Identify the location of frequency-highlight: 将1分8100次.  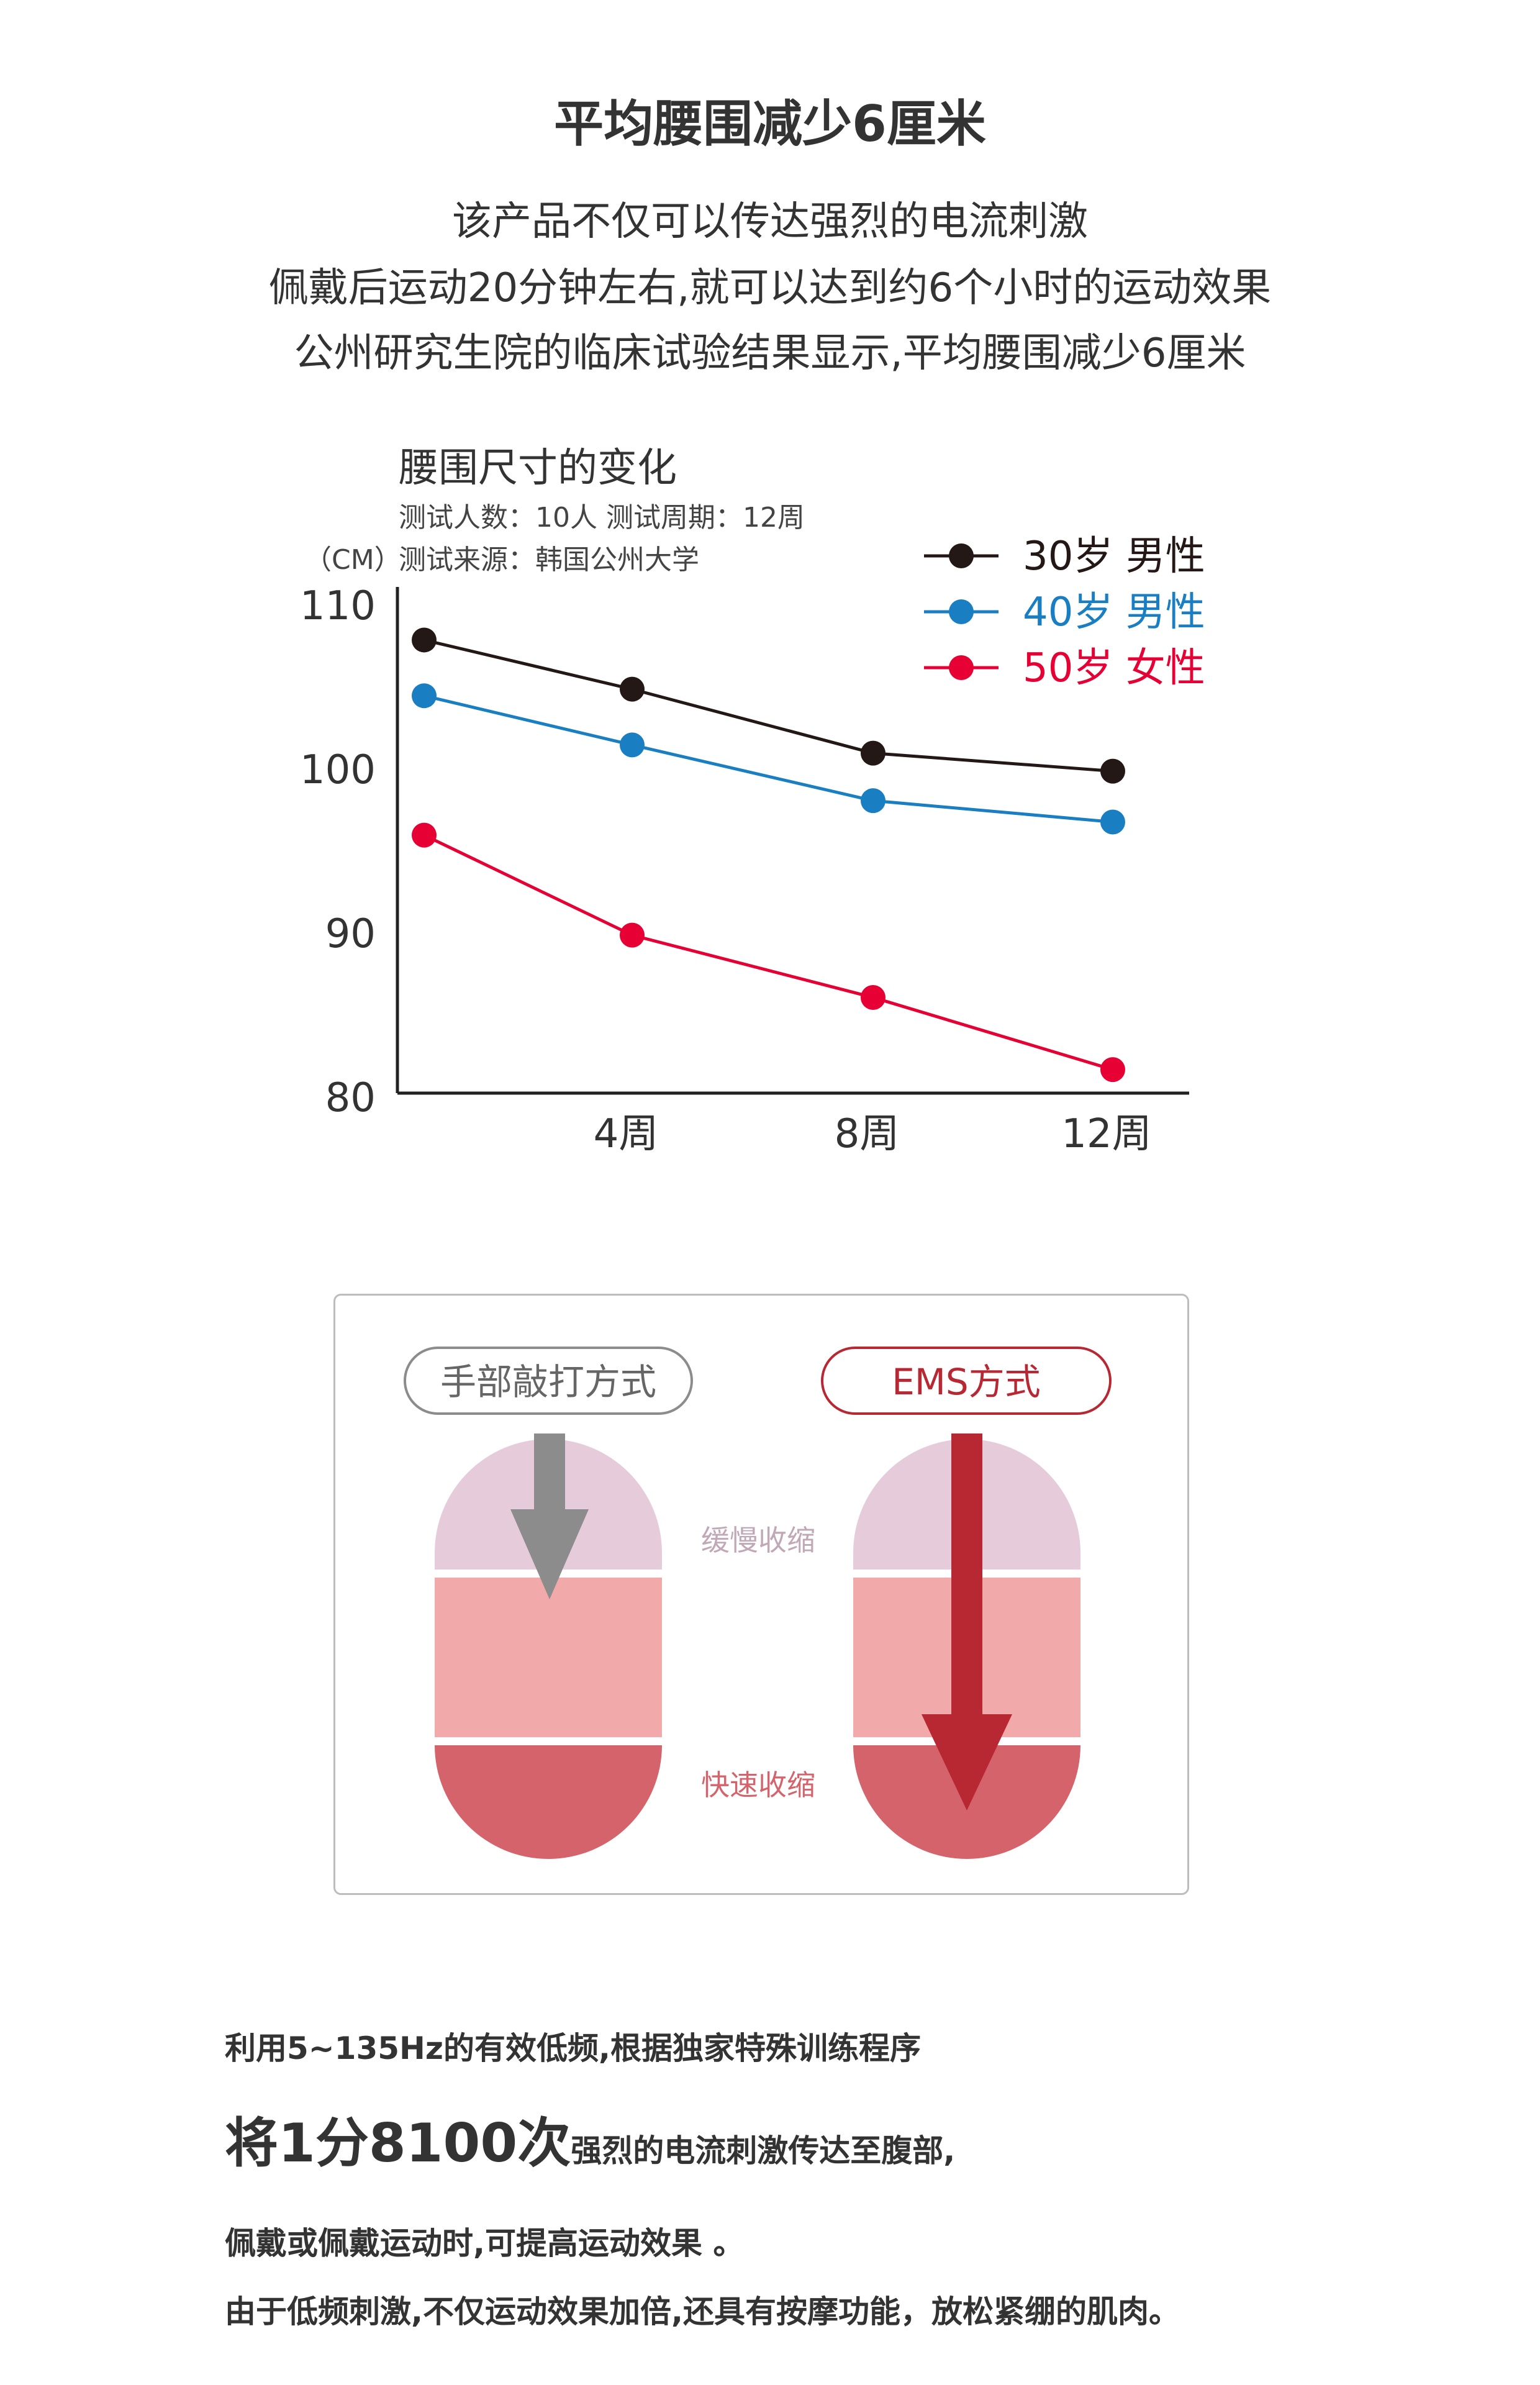
(398, 2143).